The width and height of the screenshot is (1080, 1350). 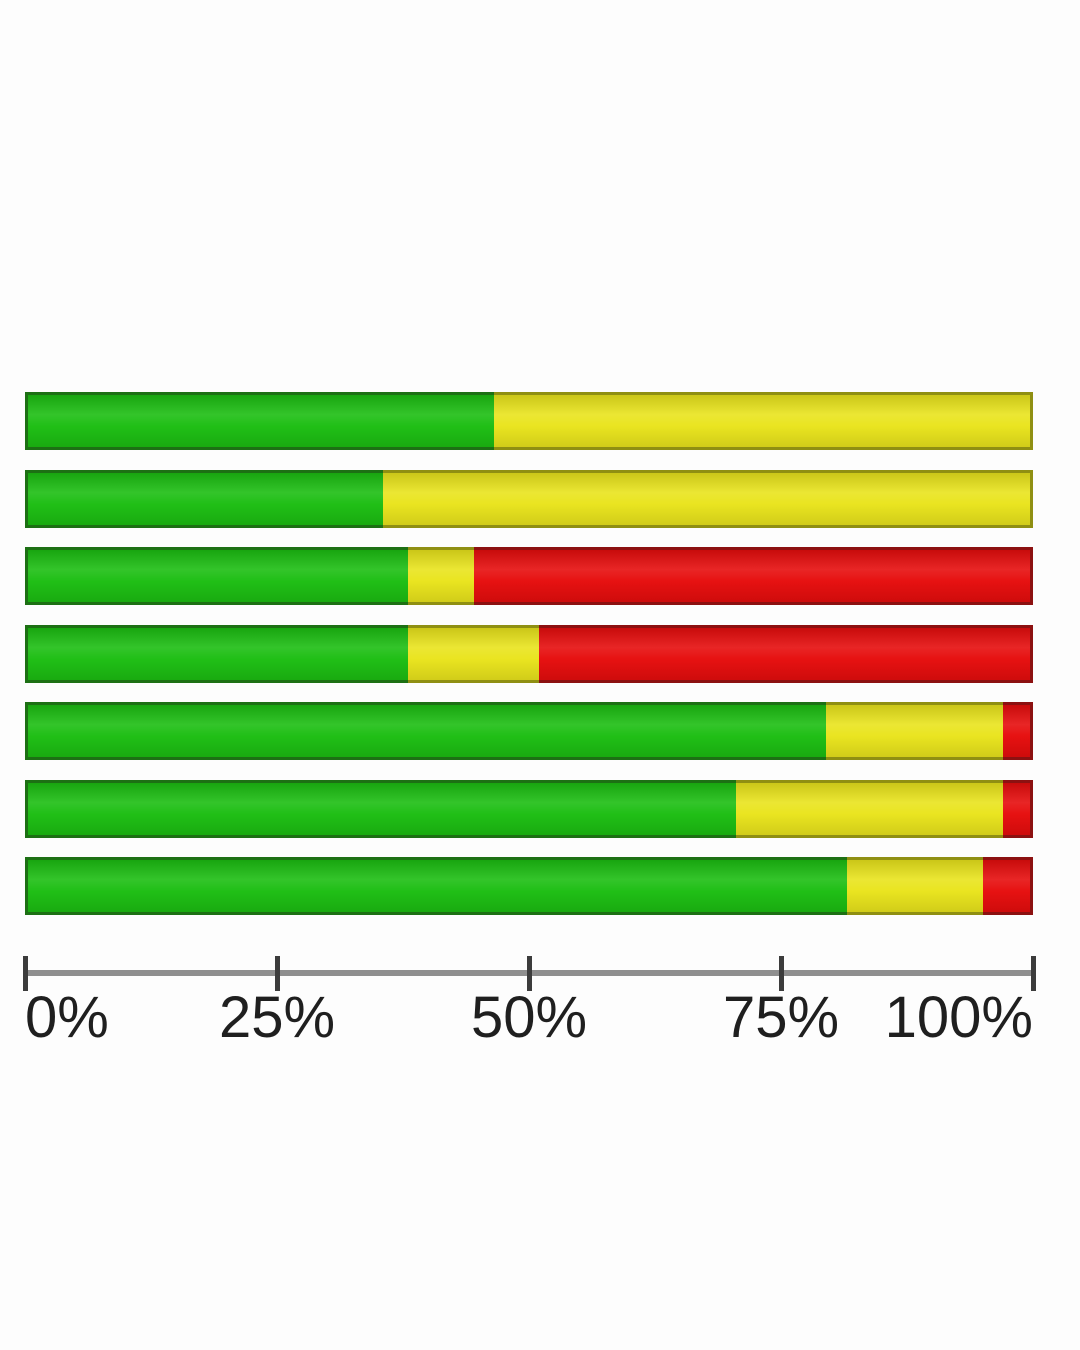 What do you see at coordinates (67, 1017) in the screenshot?
I see `x-axis-tick-label: 0%` at bounding box center [67, 1017].